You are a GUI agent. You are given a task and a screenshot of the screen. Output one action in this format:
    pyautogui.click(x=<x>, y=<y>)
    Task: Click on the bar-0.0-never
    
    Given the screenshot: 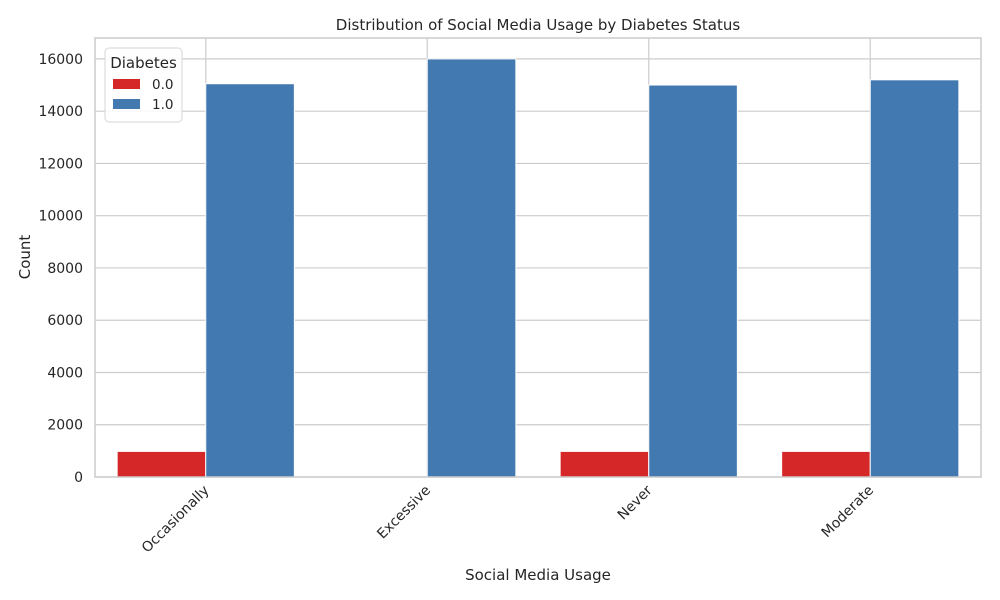 What is the action you would take?
    pyautogui.click(x=604, y=464)
    